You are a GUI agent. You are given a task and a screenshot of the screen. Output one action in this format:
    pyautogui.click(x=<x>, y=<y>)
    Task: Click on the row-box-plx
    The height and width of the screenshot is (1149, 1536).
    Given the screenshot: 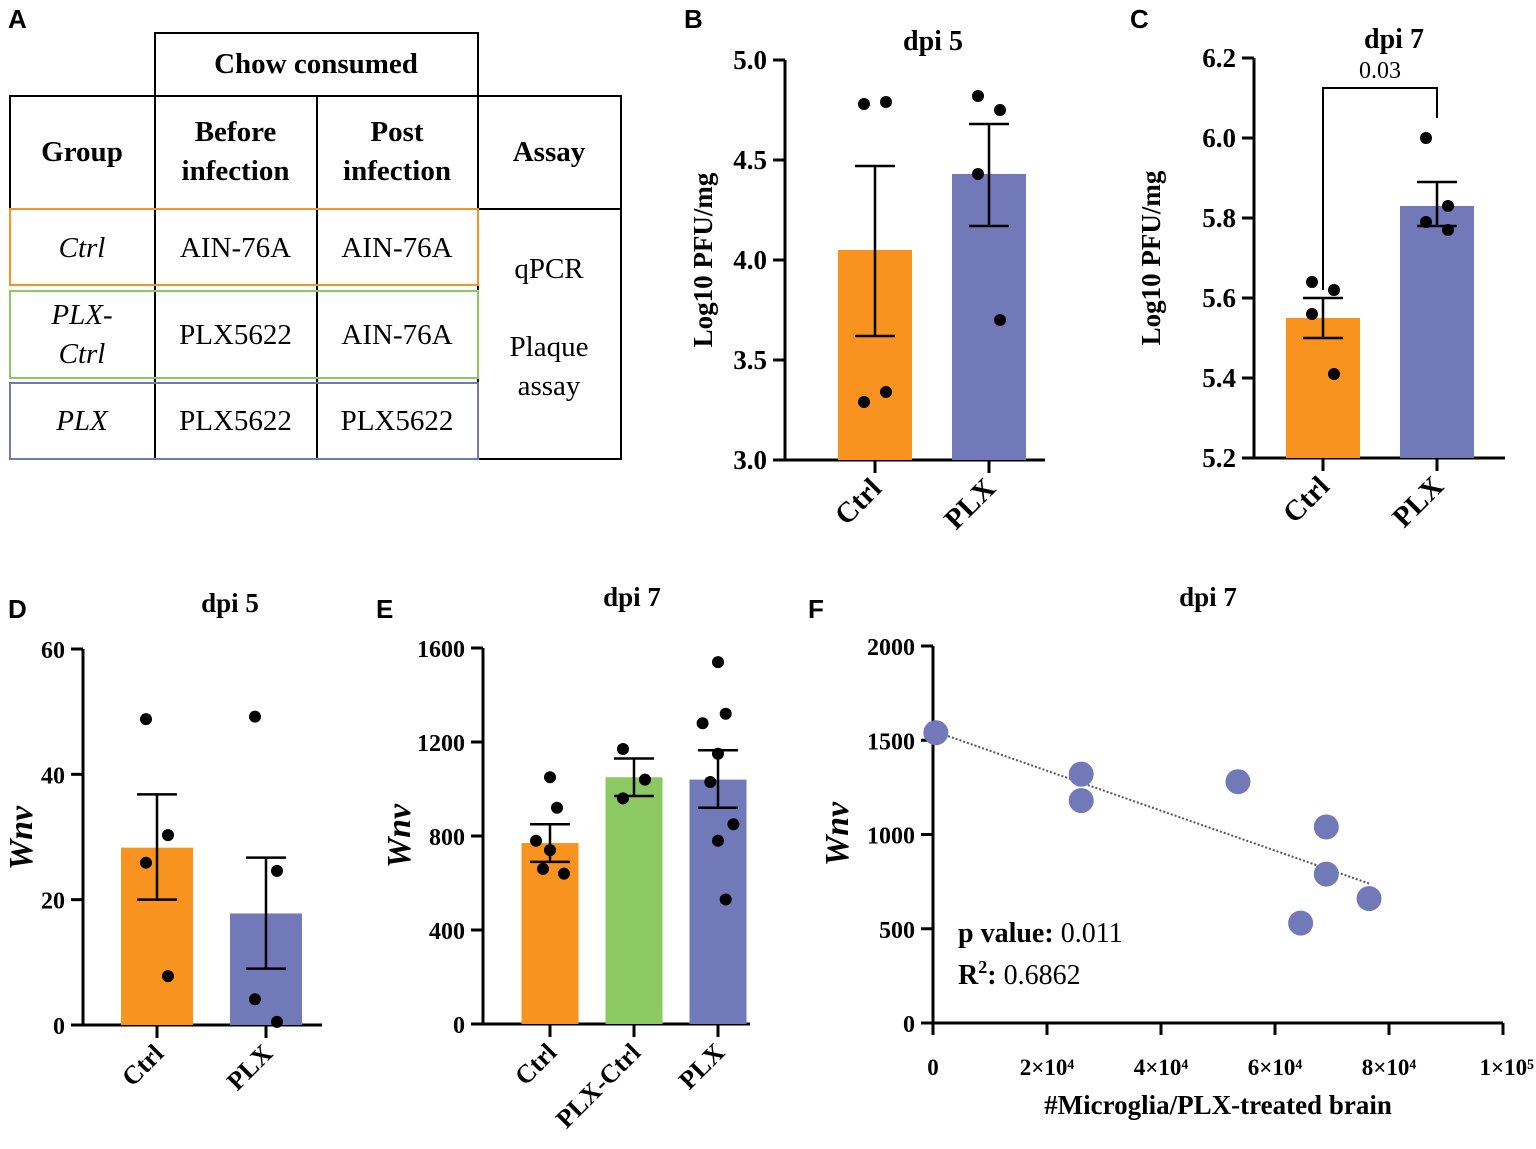 What is the action you would take?
    pyautogui.click(x=244, y=421)
    